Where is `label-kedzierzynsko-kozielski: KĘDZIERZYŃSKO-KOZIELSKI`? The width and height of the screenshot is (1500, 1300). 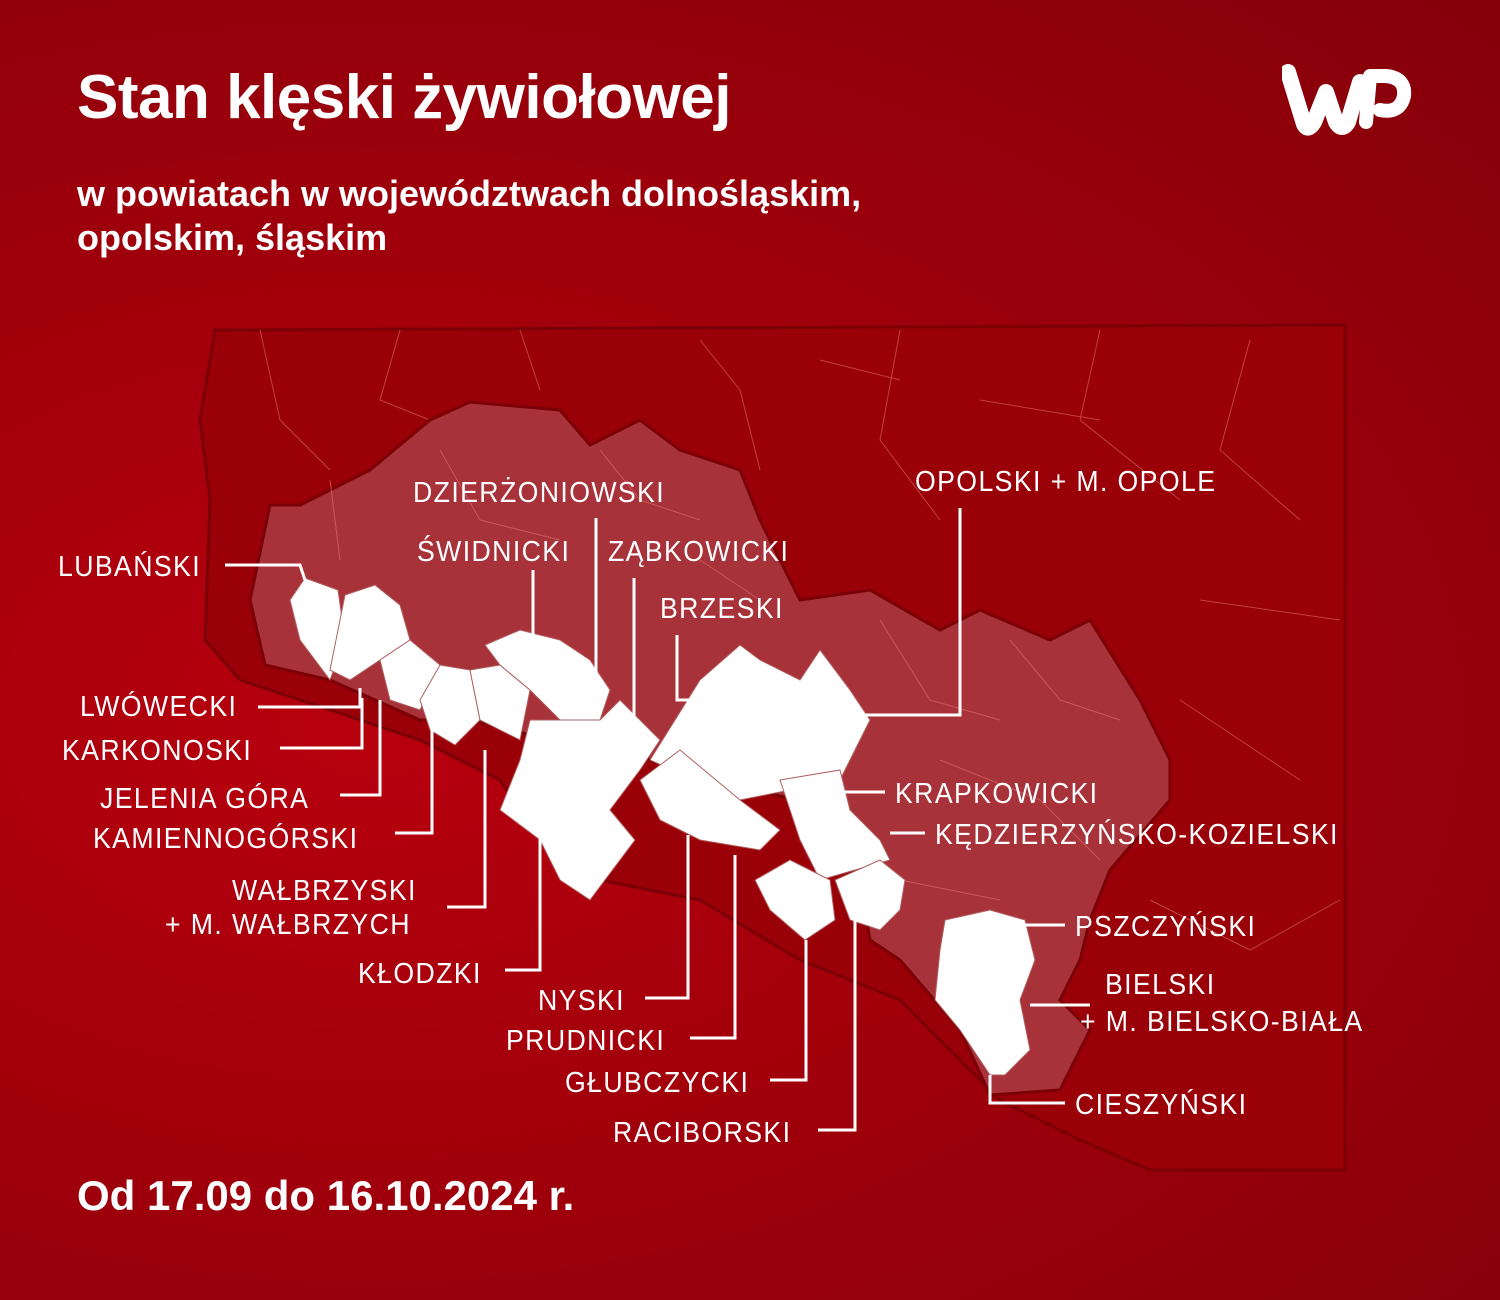 label-kedzierzynsko-kozielski: KĘDZIERZYŃSKO-KOZIELSKI is located at coordinates (1137, 835).